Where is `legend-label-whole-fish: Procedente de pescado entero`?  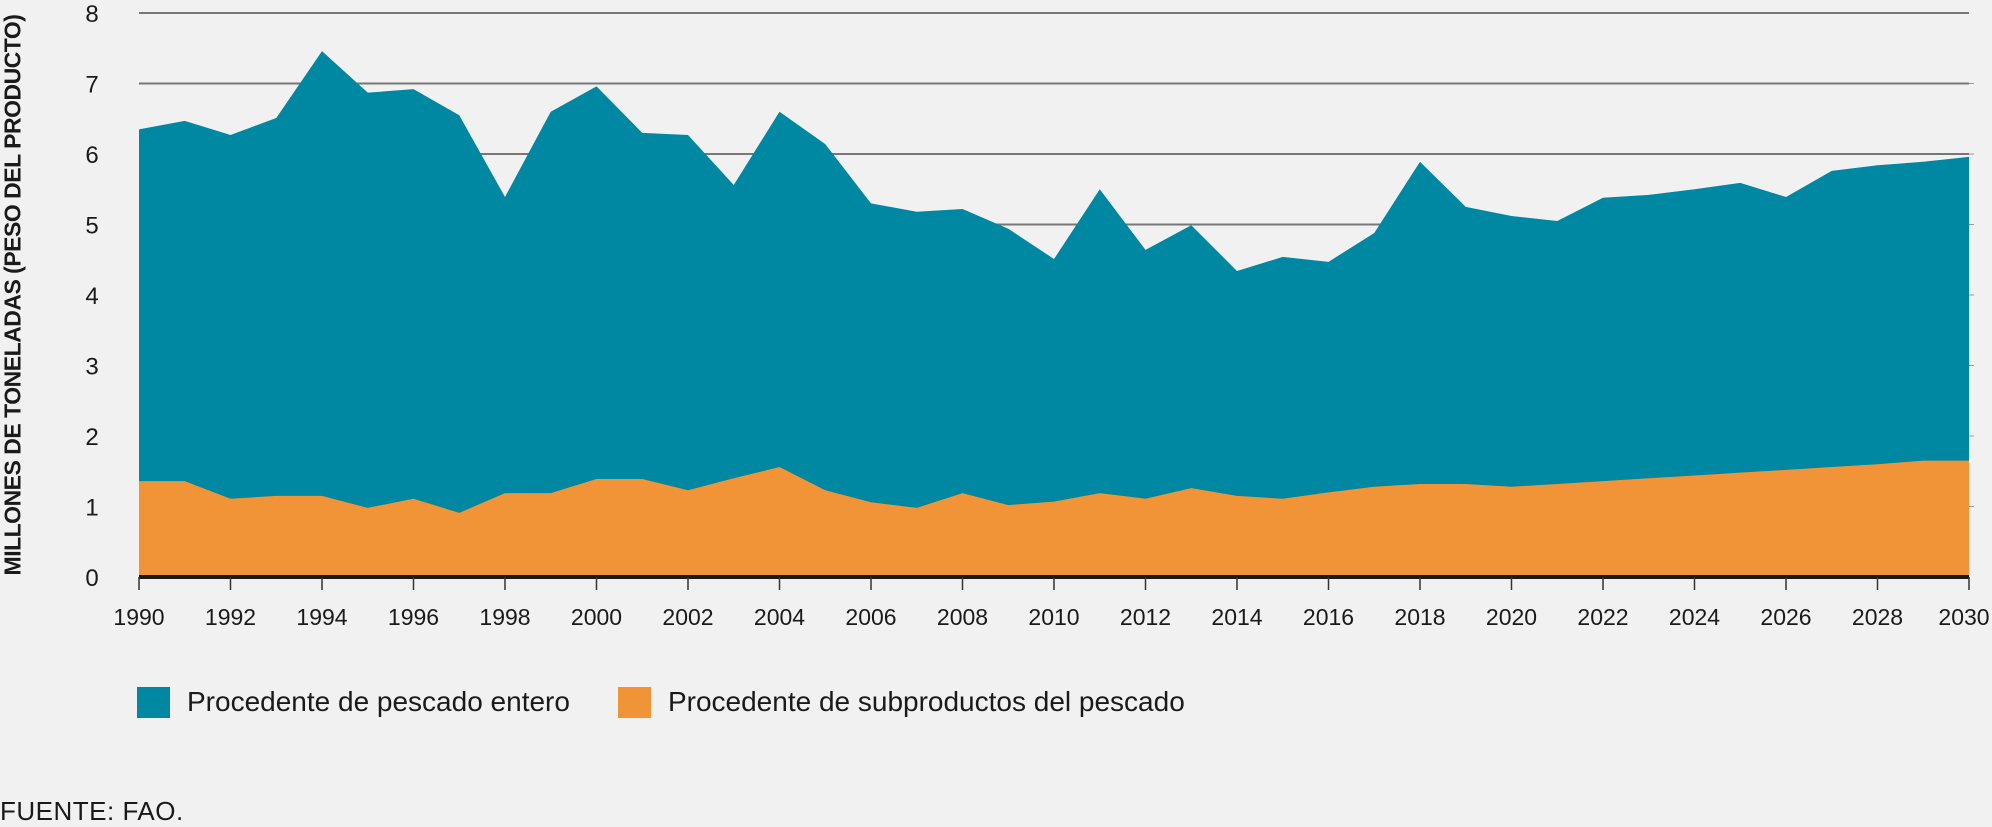 legend-label-whole-fish: Procedente de pescado entero is located at coordinates (378, 701).